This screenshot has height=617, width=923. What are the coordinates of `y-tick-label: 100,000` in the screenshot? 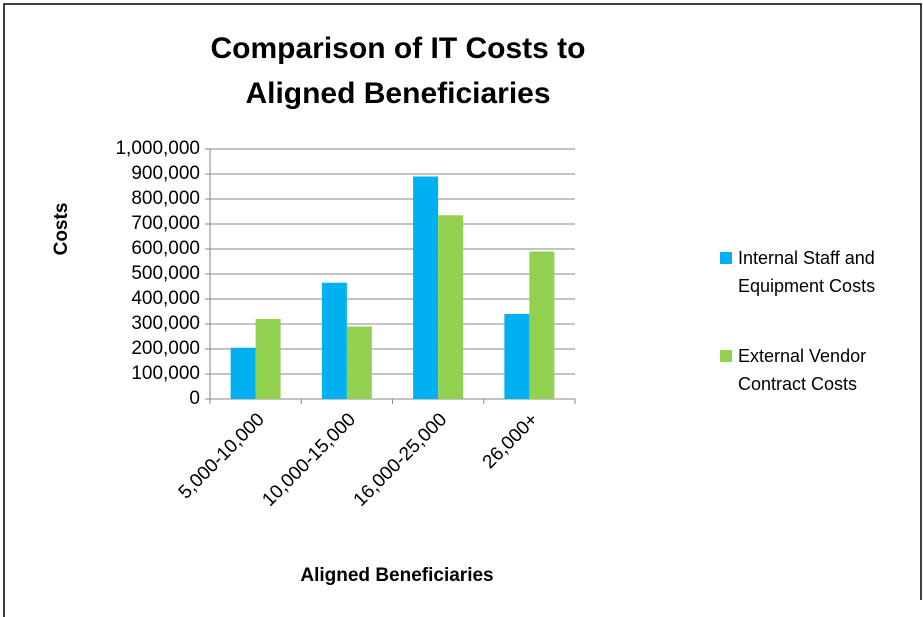 It's located at (165, 373).